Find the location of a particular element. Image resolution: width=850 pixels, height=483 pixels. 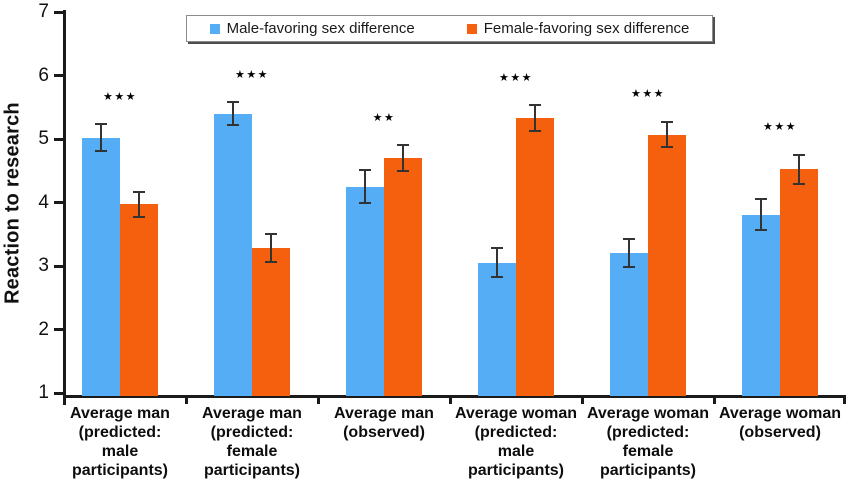

legend-swatch-male-favoring is located at coordinates (214, 28).